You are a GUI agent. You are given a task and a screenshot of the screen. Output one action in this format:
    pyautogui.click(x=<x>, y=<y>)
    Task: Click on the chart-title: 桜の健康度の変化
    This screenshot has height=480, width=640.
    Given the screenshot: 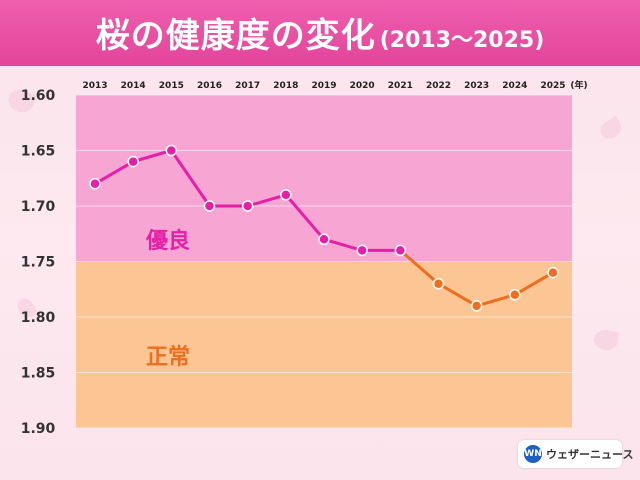 What is the action you would take?
    pyautogui.click(x=235, y=36)
    